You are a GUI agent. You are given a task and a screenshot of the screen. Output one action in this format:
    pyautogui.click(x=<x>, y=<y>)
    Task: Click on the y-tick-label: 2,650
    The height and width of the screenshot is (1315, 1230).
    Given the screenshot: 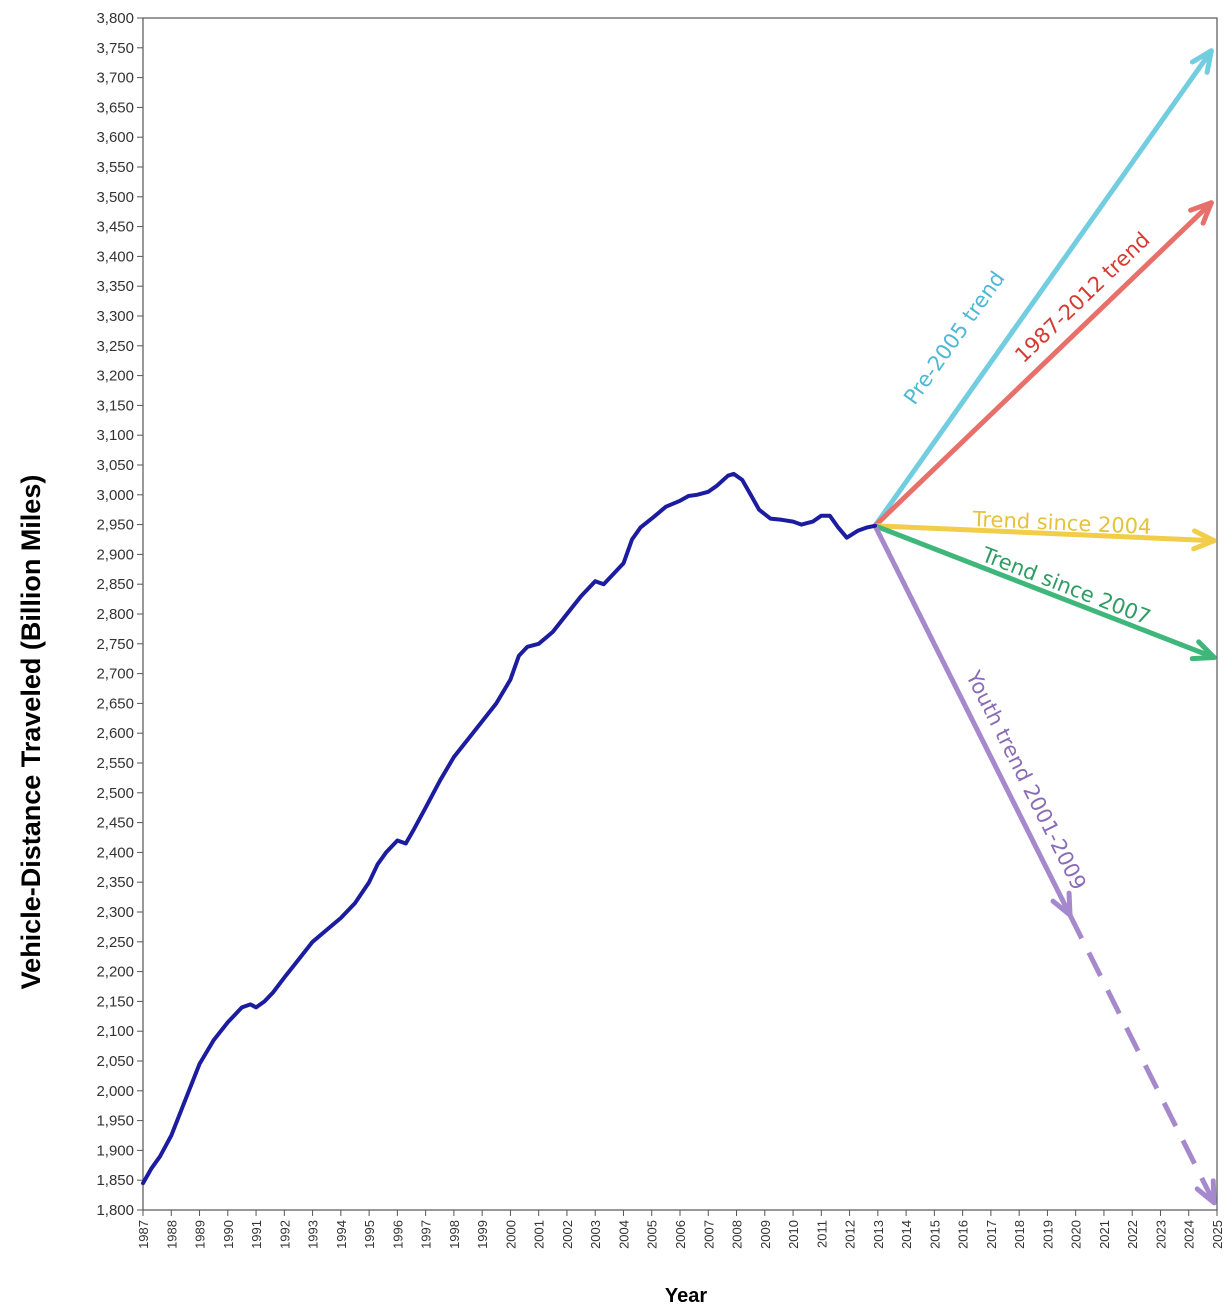 What is the action you would take?
    pyautogui.click(x=115, y=703)
    